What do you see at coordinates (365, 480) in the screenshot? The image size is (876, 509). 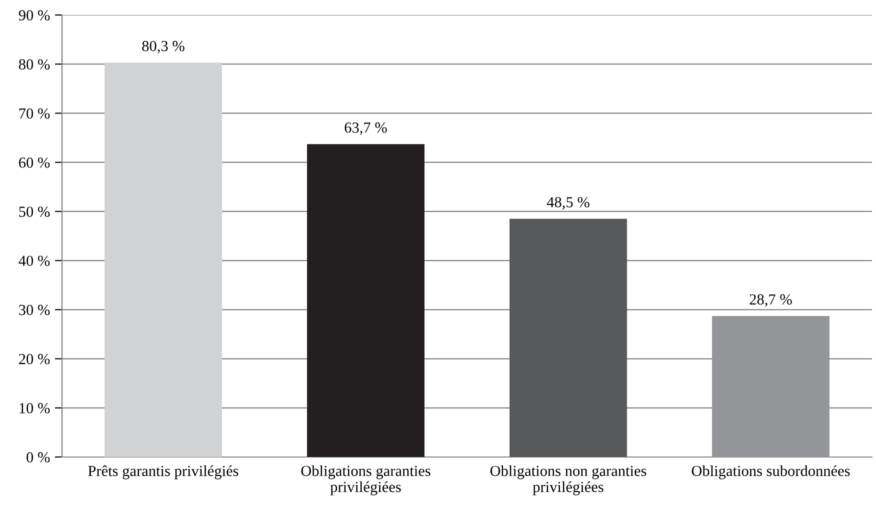 I see `x-tick-label: Obligations garanties privilégiées` at bounding box center [365, 480].